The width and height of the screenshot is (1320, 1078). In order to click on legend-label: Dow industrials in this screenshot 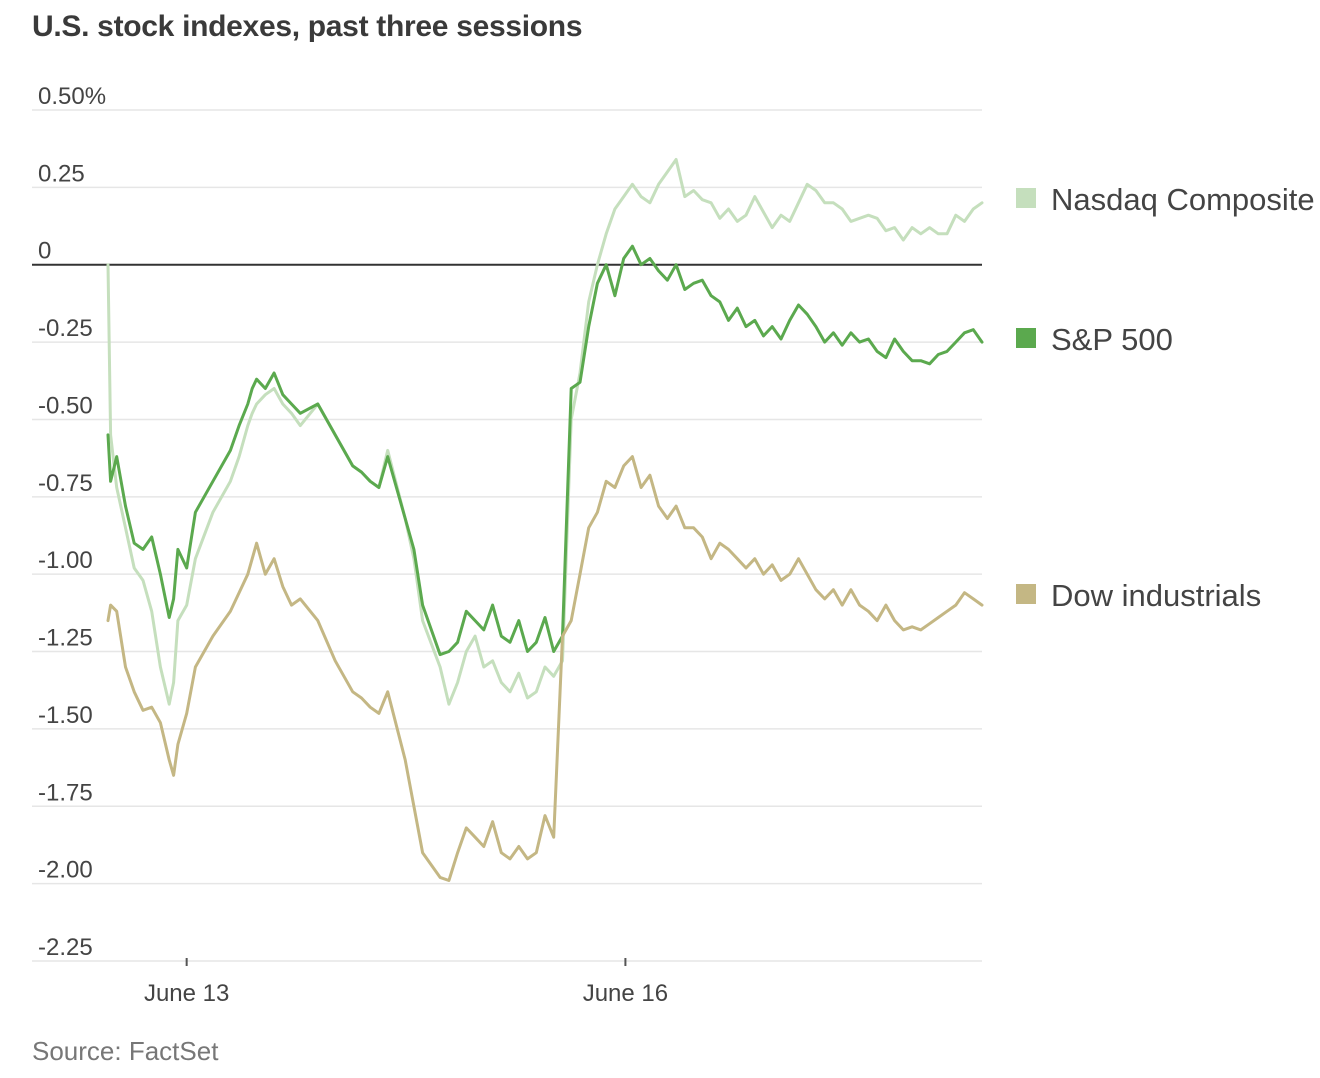, I will do `click(1156, 595)`.